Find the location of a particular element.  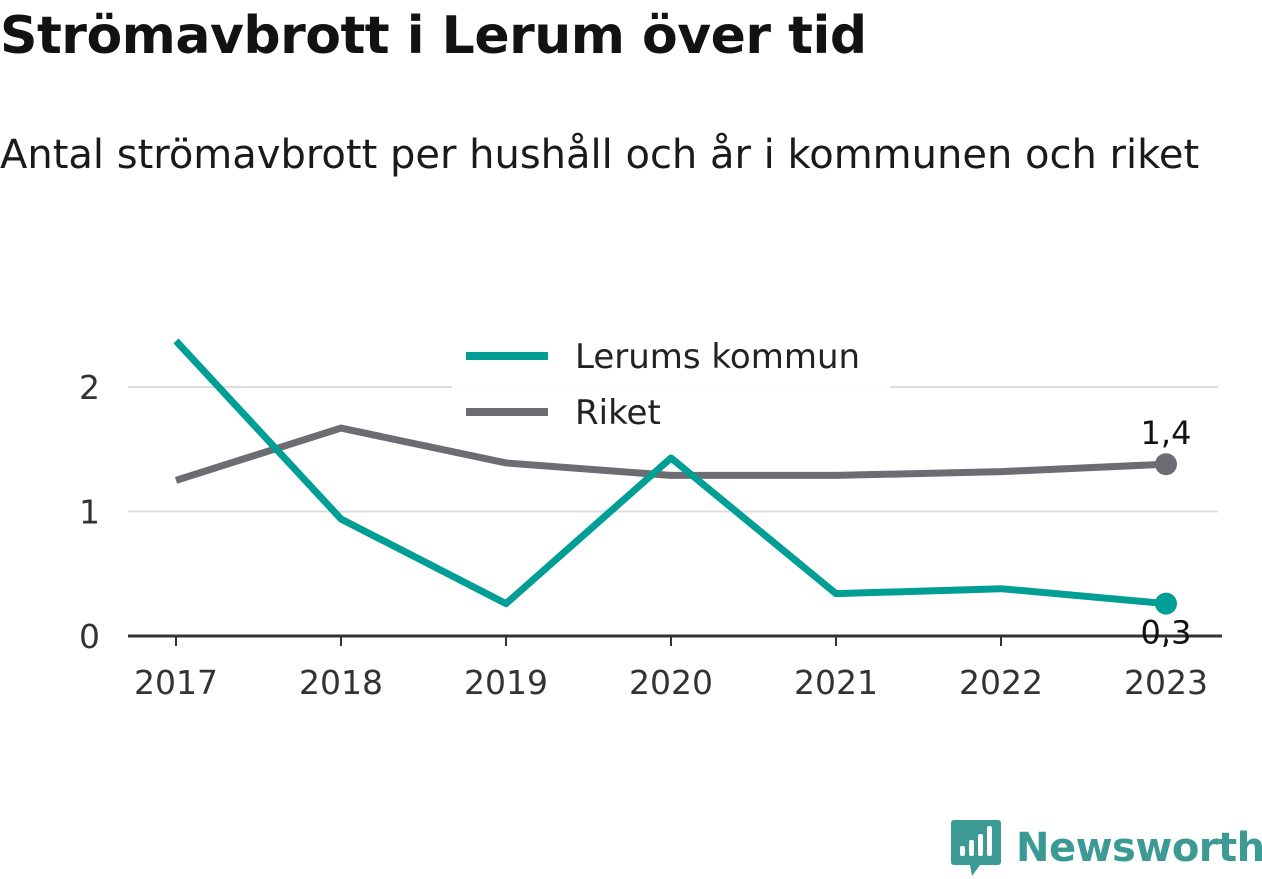

y-axis-ticks: 0 1 2 is located at coordinates (89, 512).